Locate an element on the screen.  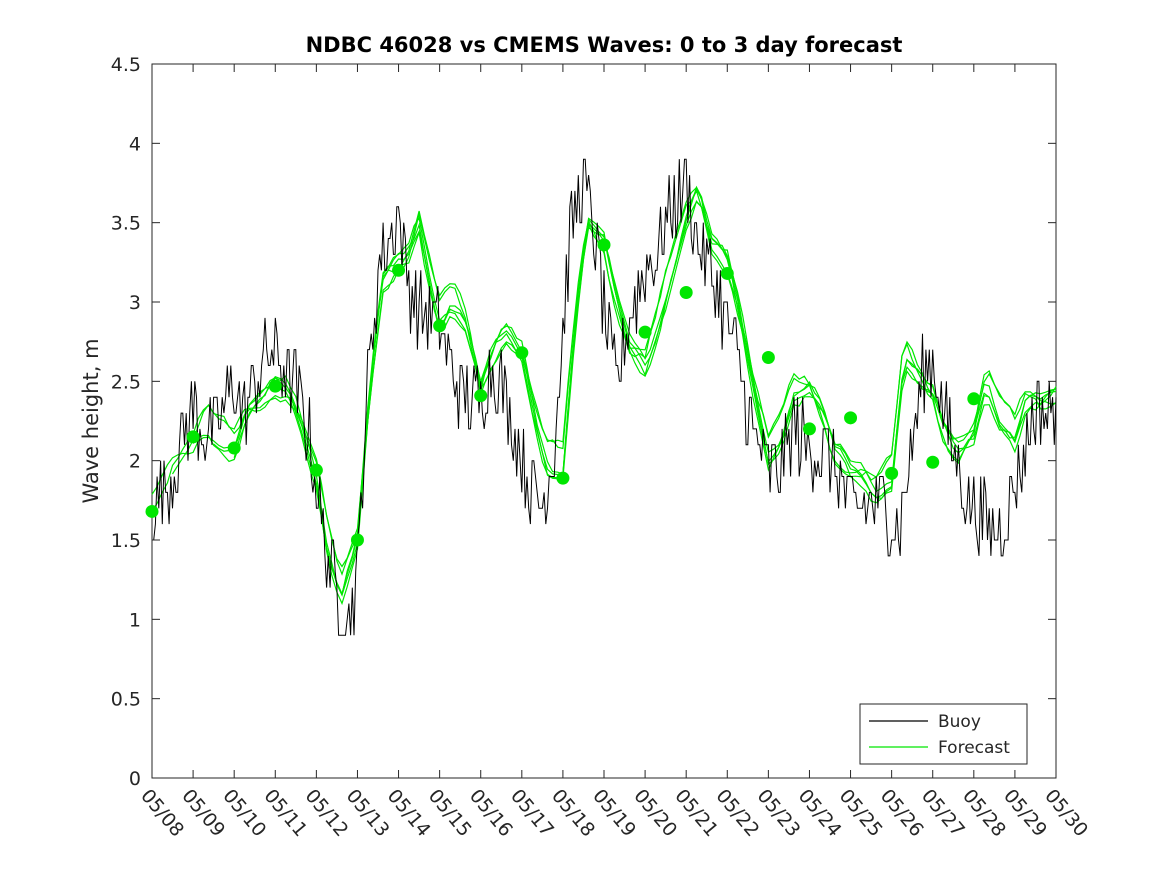
x-tick-label: 05/26 is located at coordinates (902, 813).